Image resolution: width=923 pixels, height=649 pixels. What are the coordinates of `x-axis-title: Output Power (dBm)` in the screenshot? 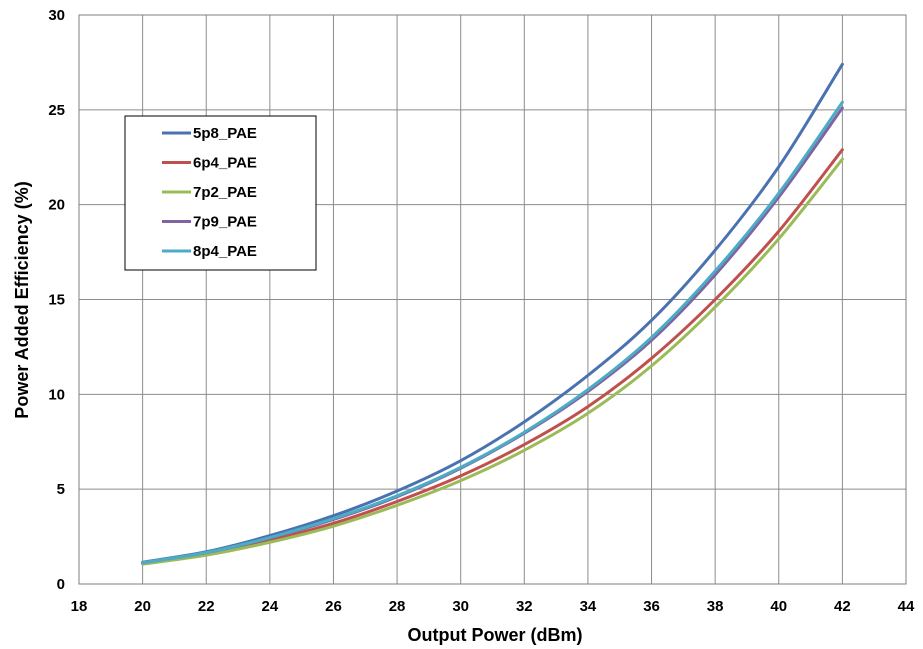 It's located at (495, 635).